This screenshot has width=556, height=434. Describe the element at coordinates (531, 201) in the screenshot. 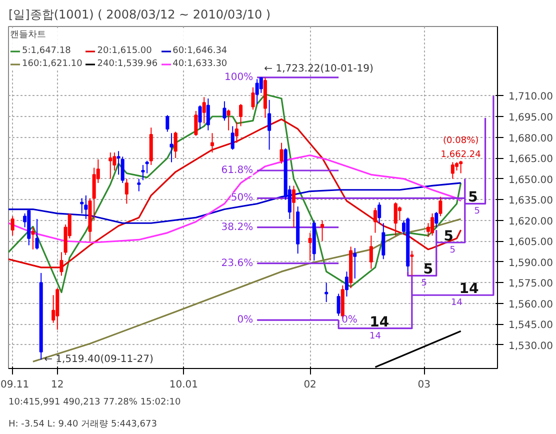

I see `y-tick-label: 1,635.00` at that location.